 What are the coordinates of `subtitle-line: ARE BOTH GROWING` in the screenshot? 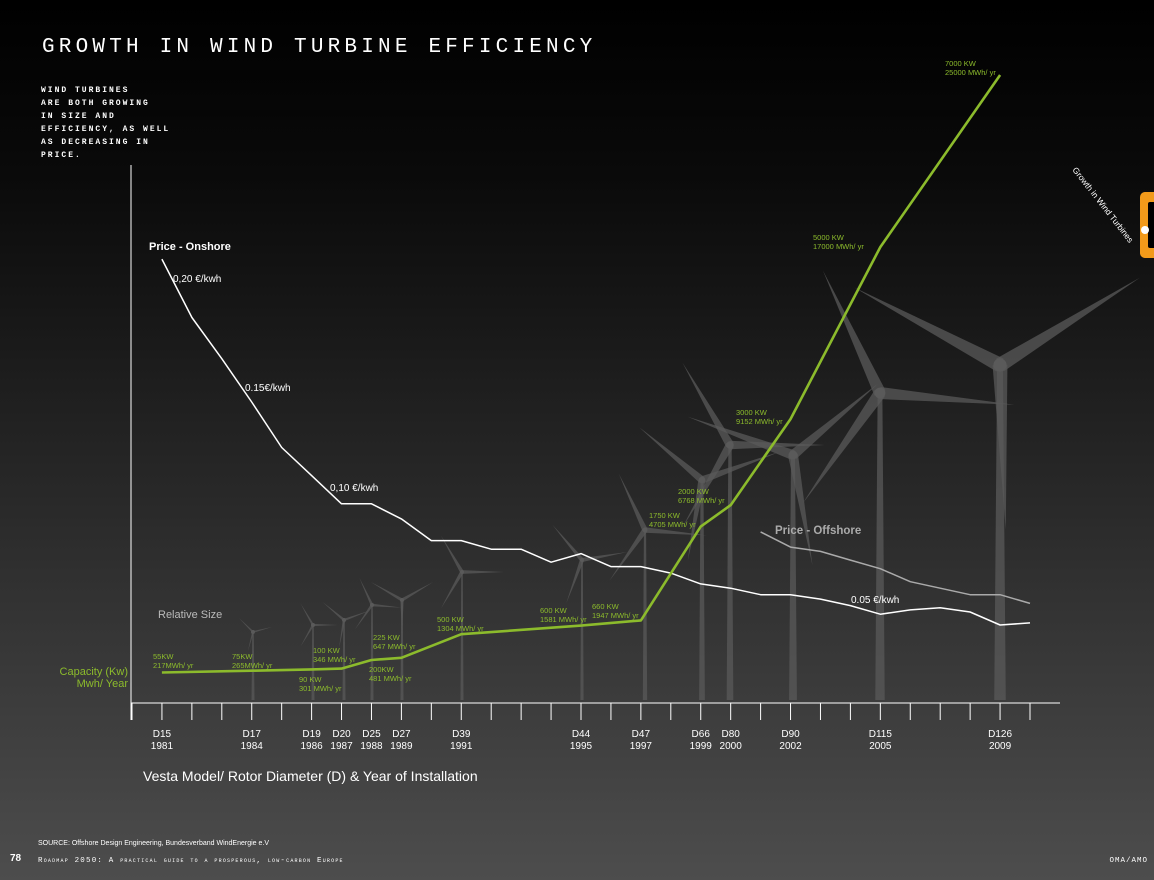 It's located at (95, 103).